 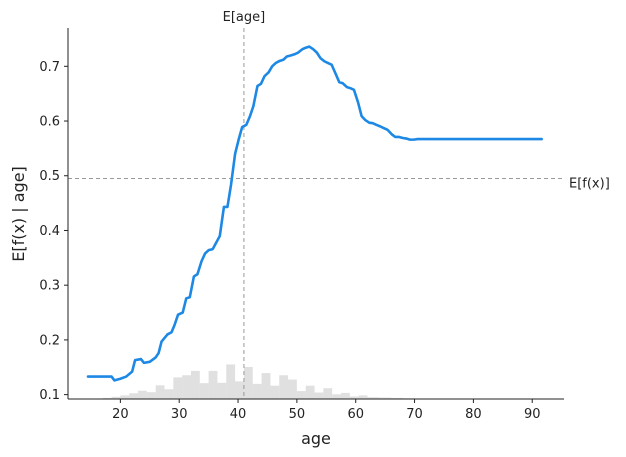 What do you see at coordinates (49, 286) in the screenshot?
I see `y-tick-label: 0.3` at bounding box center [49, 286].